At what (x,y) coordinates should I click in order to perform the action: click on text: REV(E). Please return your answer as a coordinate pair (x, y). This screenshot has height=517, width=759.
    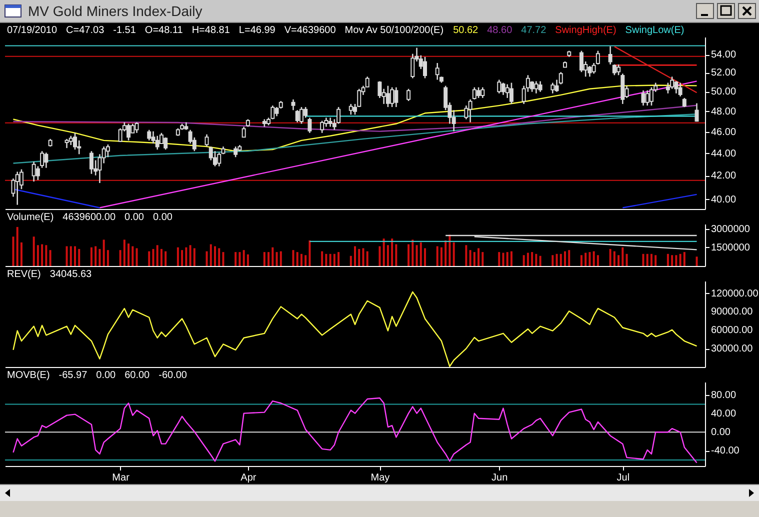
    Looking at the image, I should click on (24, 274).